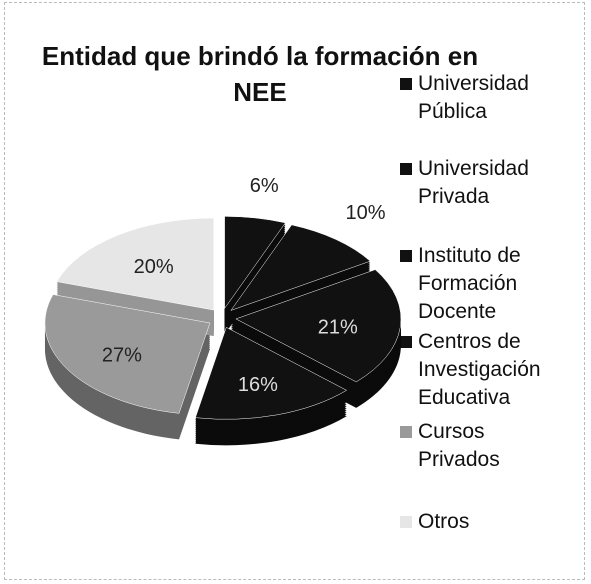 The height and width of the screenshot is (584, 591). Describe the element at coordinates (479, 369) in the screenshot. I see `legend-label: Centros de Investigación Educativa` at that location.